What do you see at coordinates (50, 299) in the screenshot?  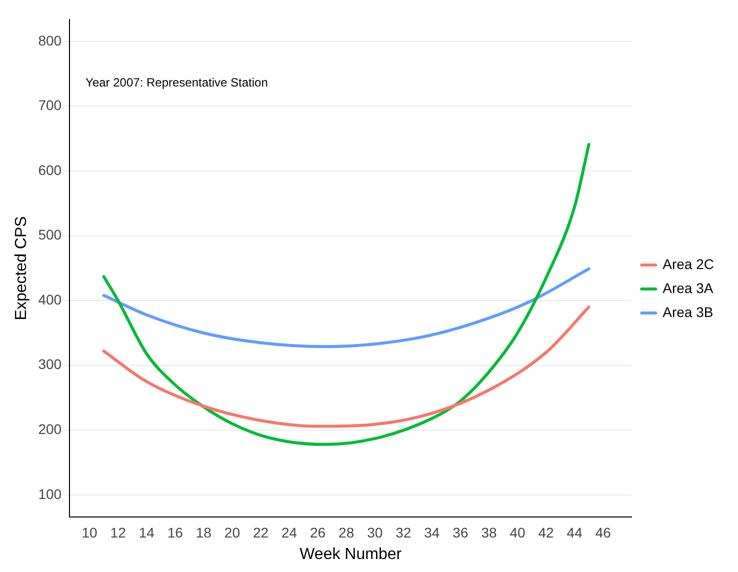 I see `y-tick-label: 400` at bounding box center [50, 299].